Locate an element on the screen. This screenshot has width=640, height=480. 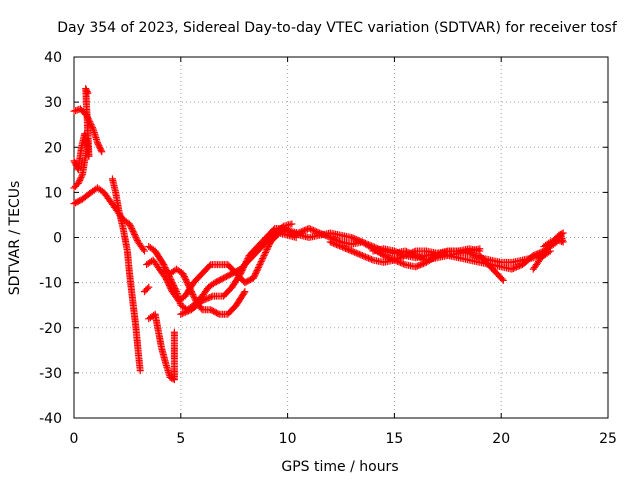
y-tick-label: 40 is located at coordinates (53, 58).